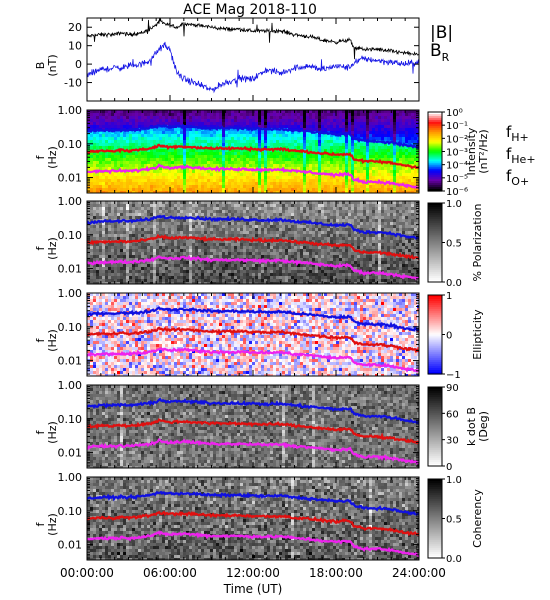 This screenshot has width=550, height=600. I want to click on colorbar-step, so click(435, 151).